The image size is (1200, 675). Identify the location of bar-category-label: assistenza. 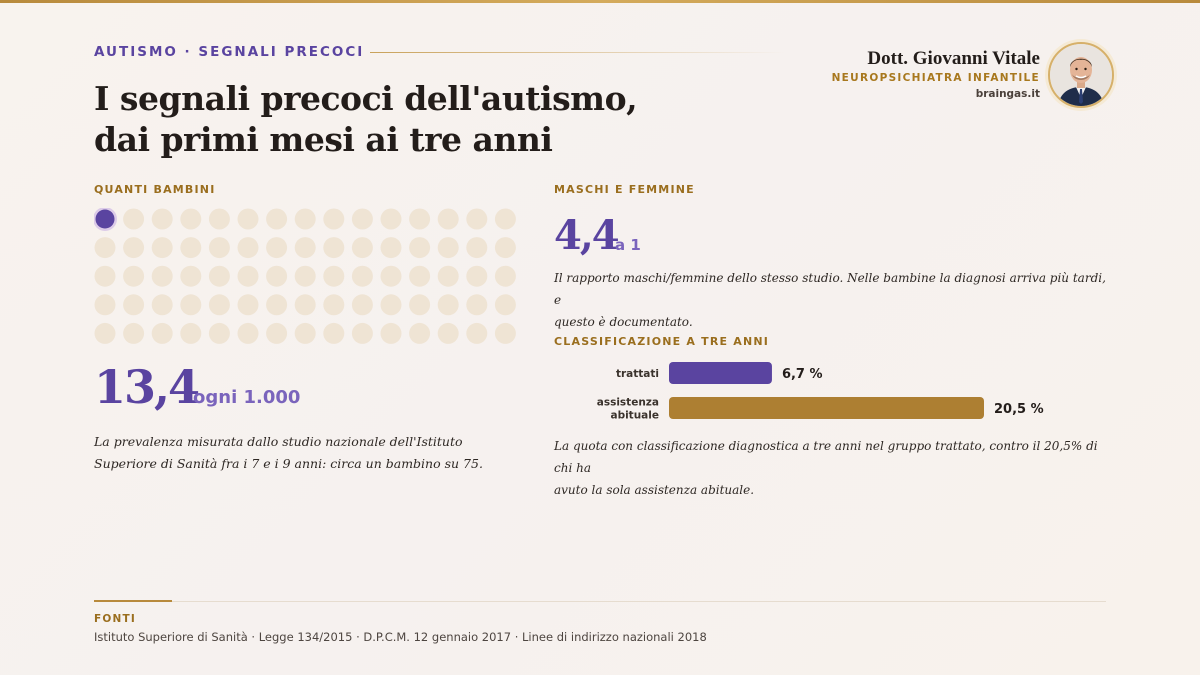
(628, 403).